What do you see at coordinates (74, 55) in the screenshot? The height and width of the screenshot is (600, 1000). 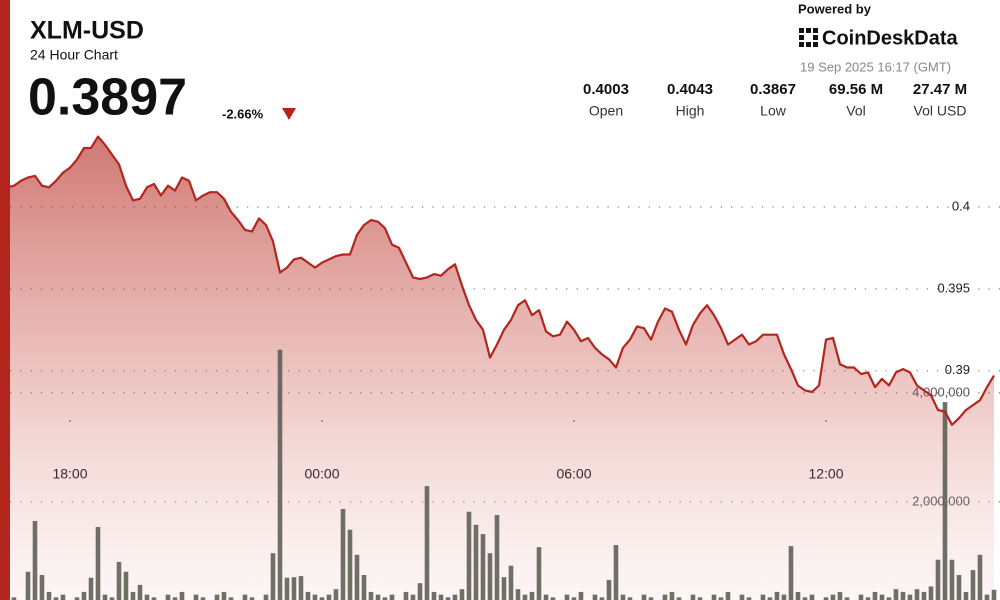 I see `subtitle: 24 Hour Chart` at bounding box center [74, 55].